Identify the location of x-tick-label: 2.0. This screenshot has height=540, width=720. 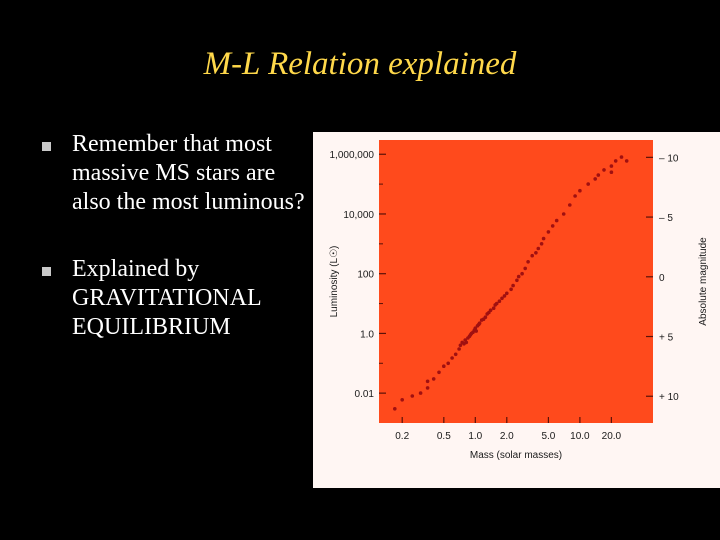
(507, 436).